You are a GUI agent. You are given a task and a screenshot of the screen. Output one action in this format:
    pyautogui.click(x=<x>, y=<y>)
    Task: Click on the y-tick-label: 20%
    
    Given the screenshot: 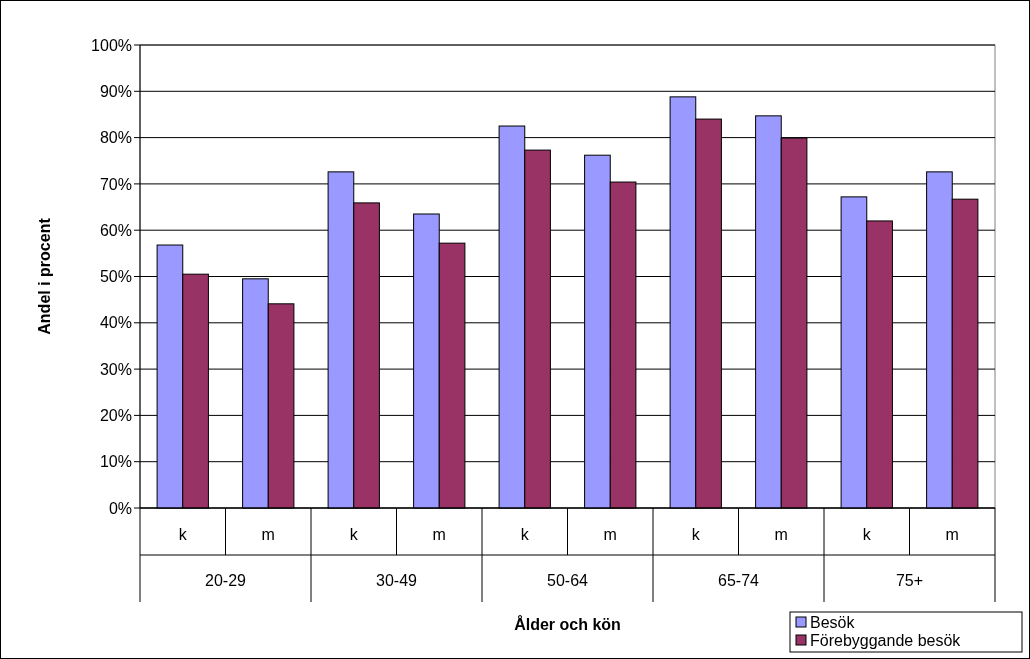 What is the action you would take?
    pyautogui.click(x=115, y=415)
    